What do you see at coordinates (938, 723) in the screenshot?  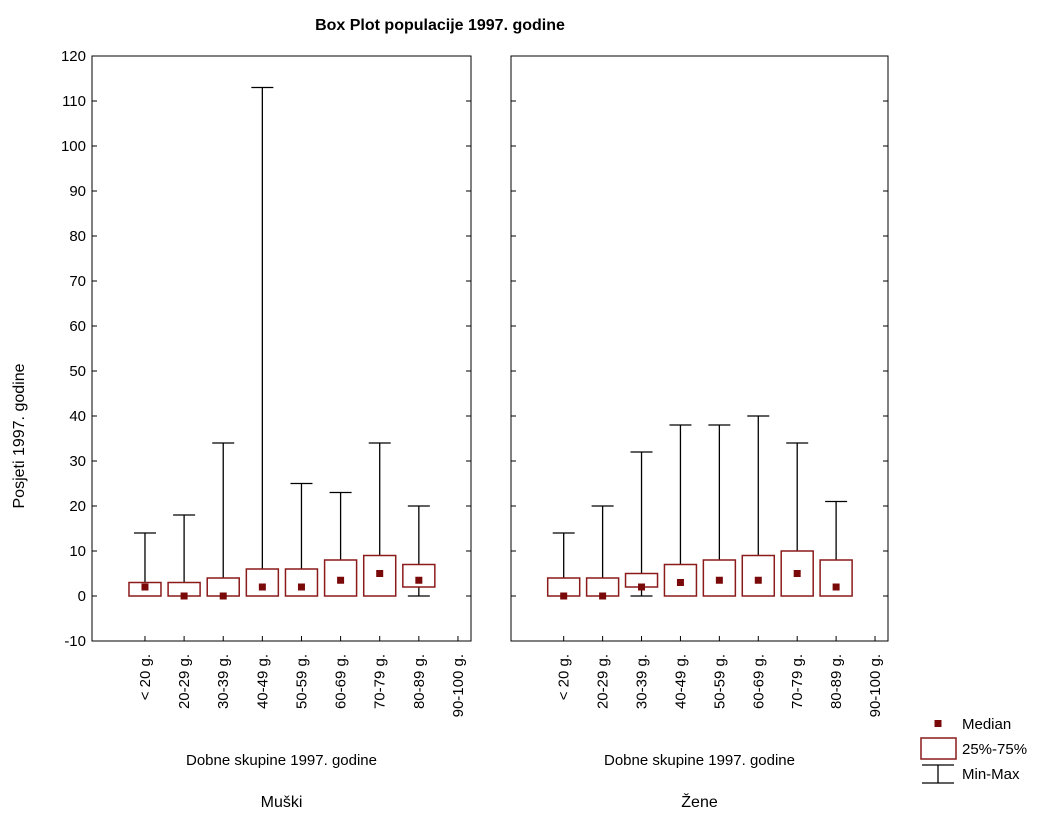 I see `legend-median-swatch` at bounding box center [938, 723].